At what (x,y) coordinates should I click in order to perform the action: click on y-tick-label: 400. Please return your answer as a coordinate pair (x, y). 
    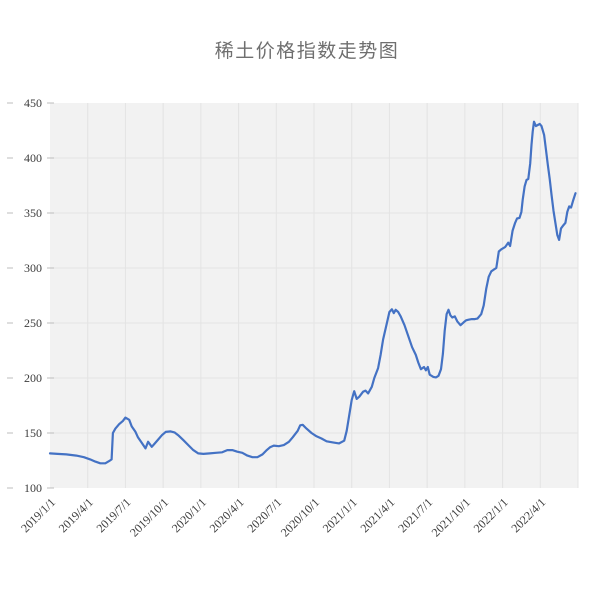
    Looking at the image, I should click on (33, 158).